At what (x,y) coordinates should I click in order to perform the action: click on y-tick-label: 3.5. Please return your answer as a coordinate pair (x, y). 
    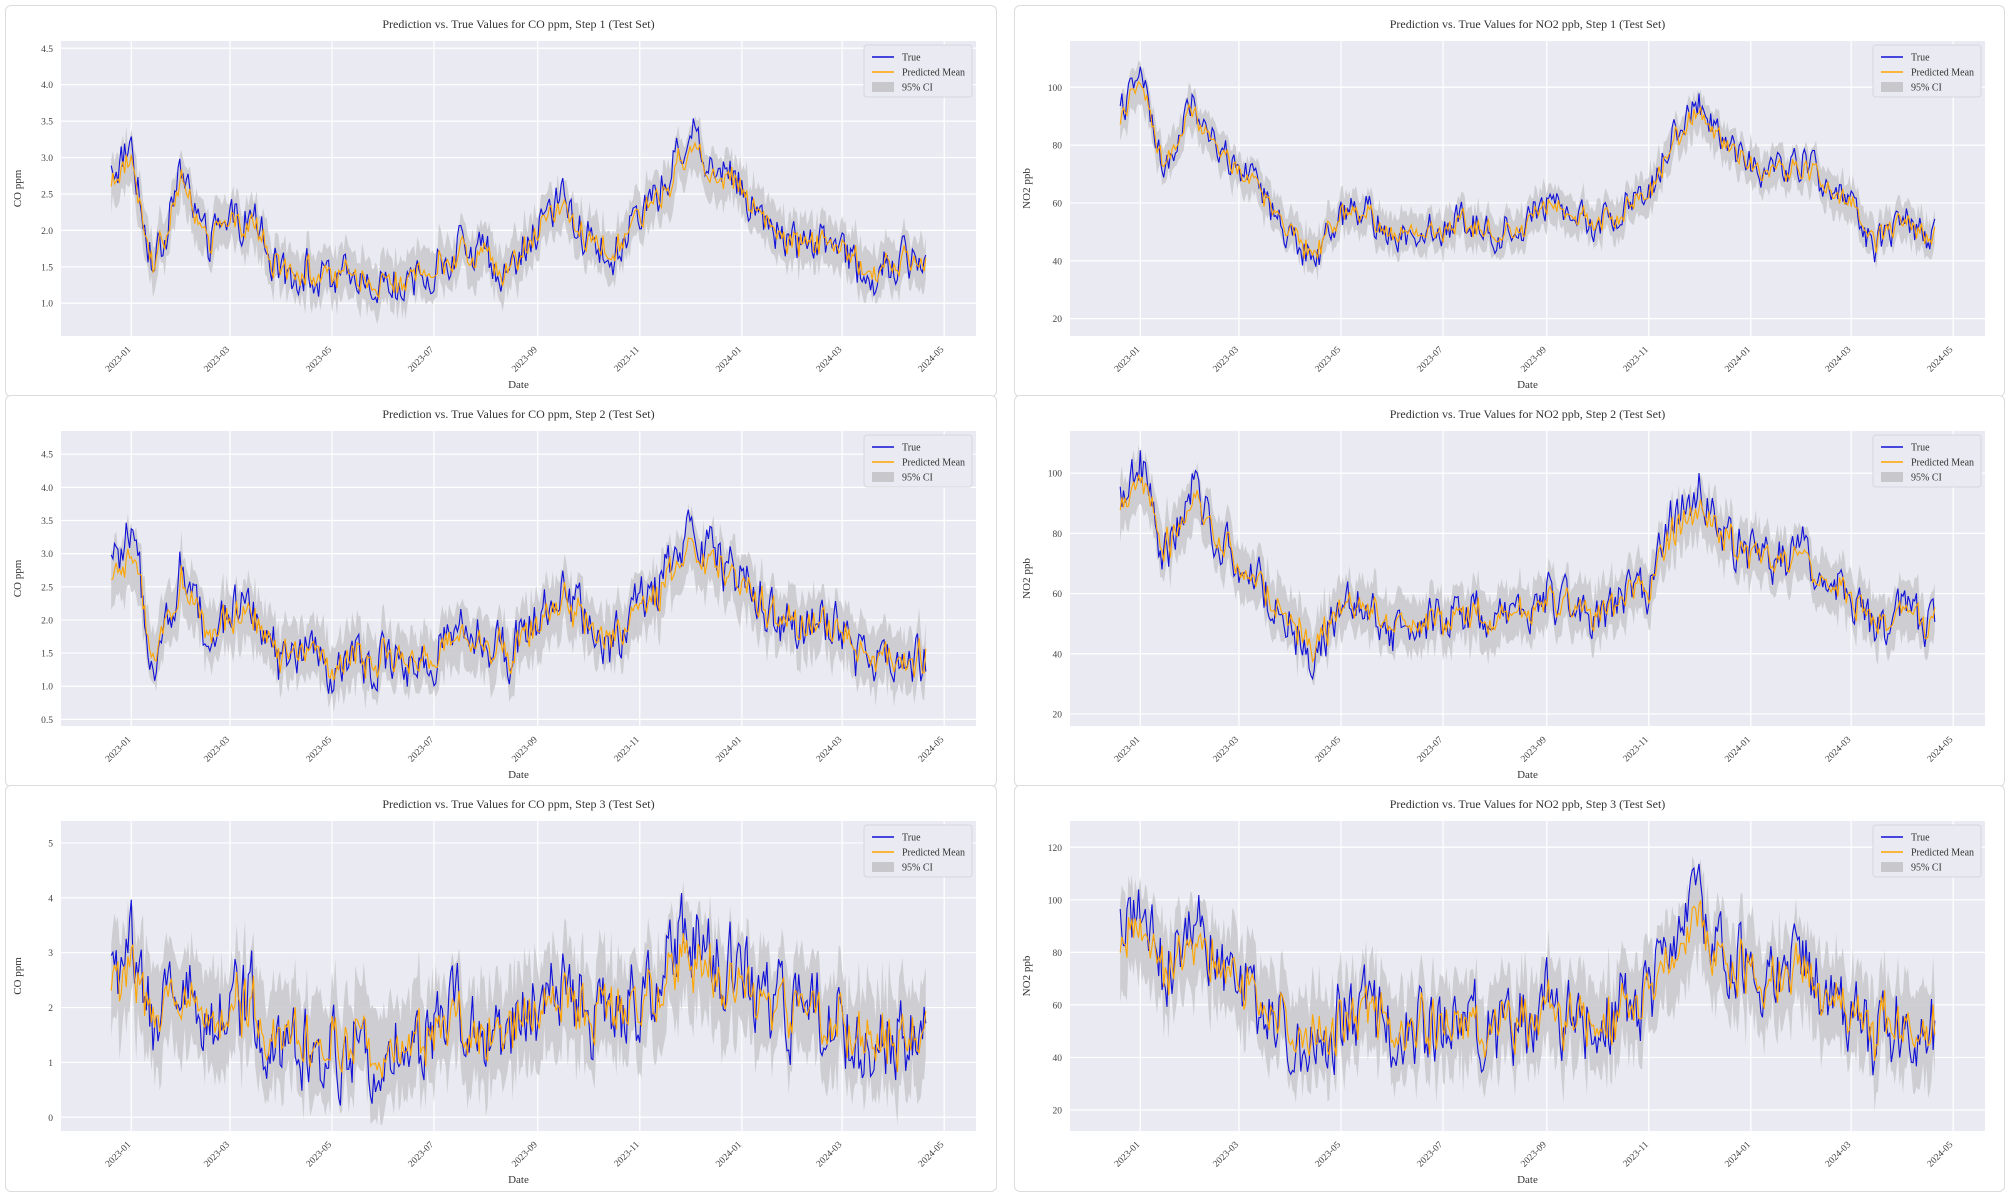
    Looking at the image, I should click on (47, 522).